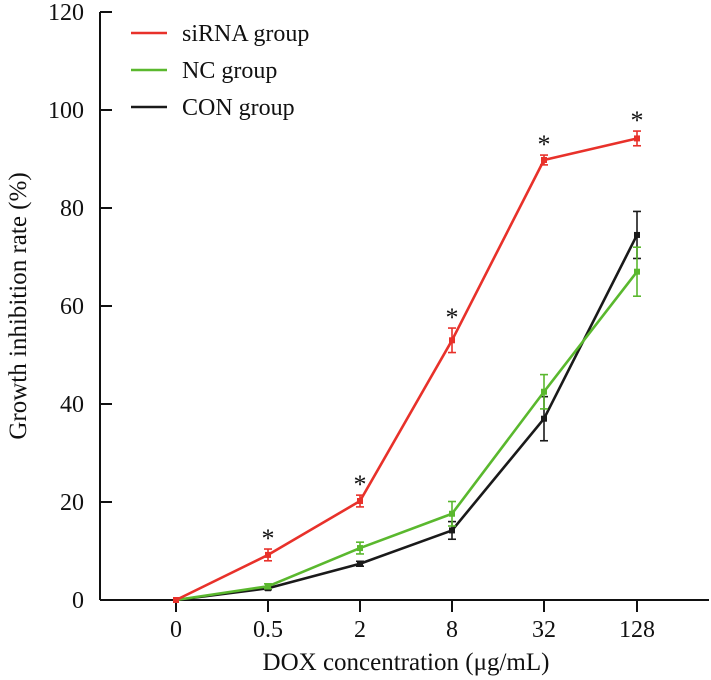 The width and height of the screenshot is (711, 680). I want to click on legend-label: CON group, so click(238, 108).